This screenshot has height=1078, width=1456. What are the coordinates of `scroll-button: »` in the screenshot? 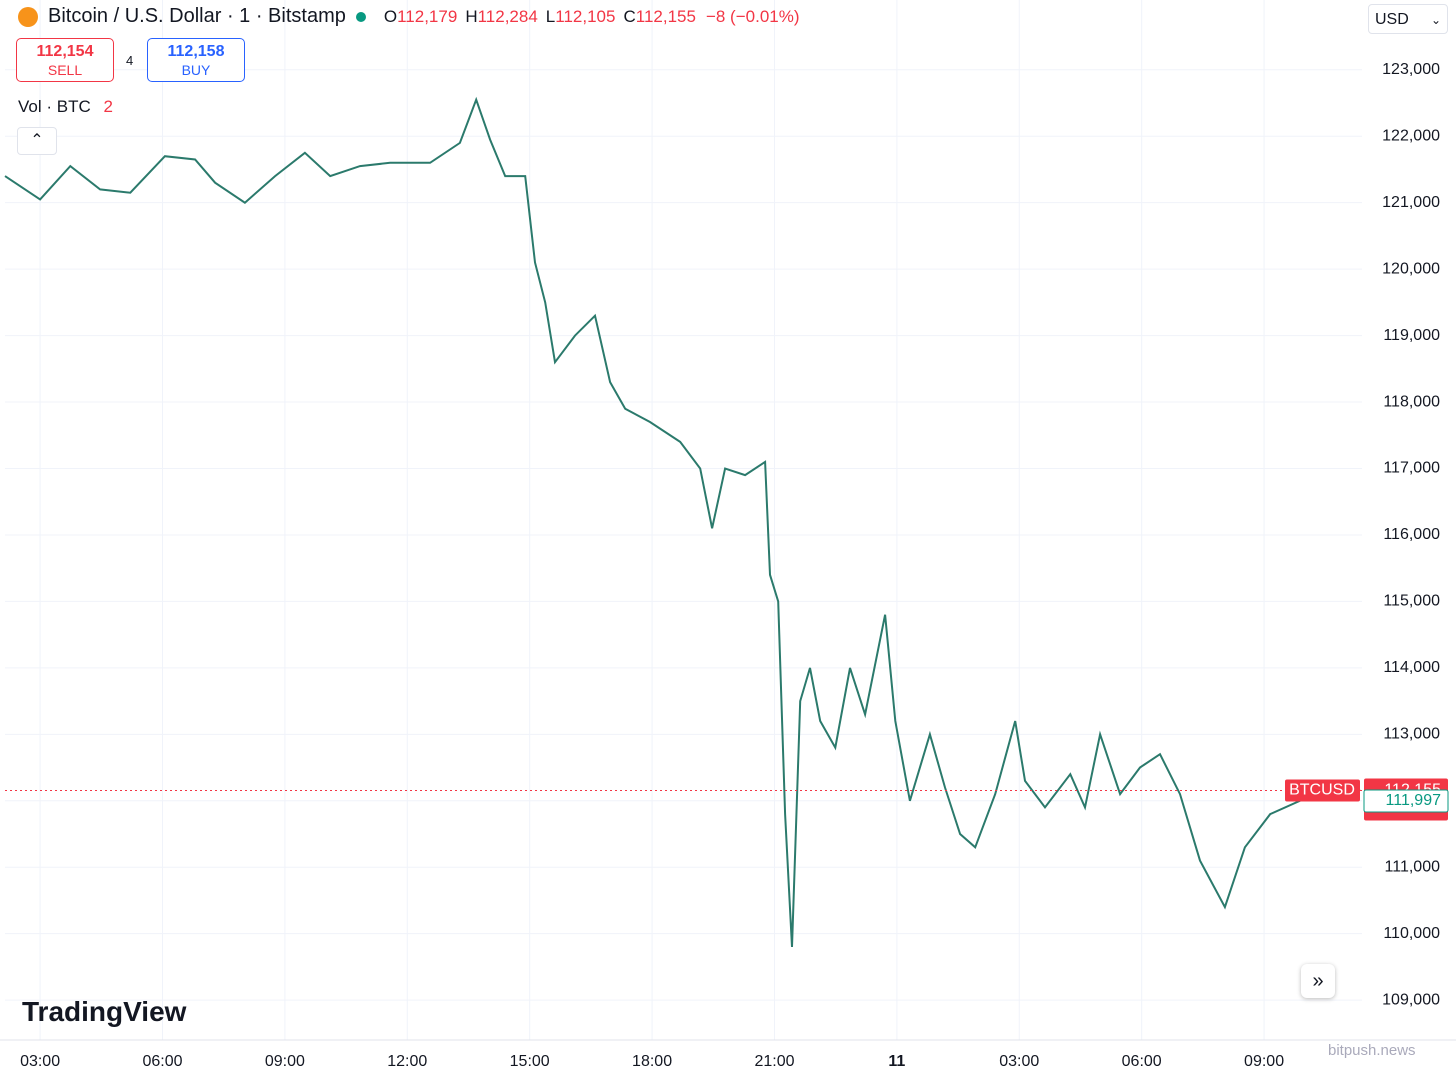 It's located at (1318, 981).